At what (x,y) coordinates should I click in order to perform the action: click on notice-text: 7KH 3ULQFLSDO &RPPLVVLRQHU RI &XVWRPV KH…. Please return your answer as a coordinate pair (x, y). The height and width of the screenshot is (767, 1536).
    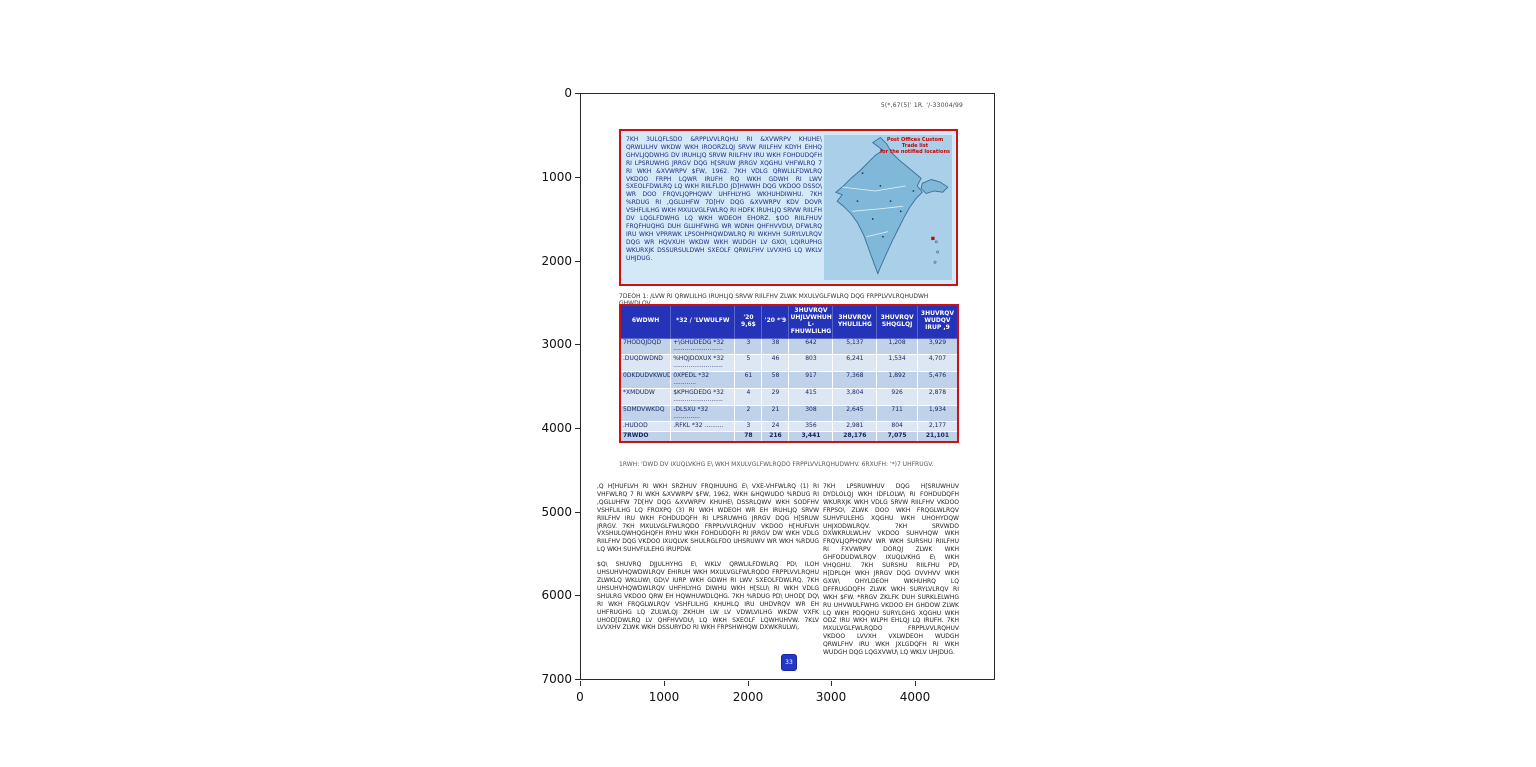
    Looking at the image, I should click on (724, 199).